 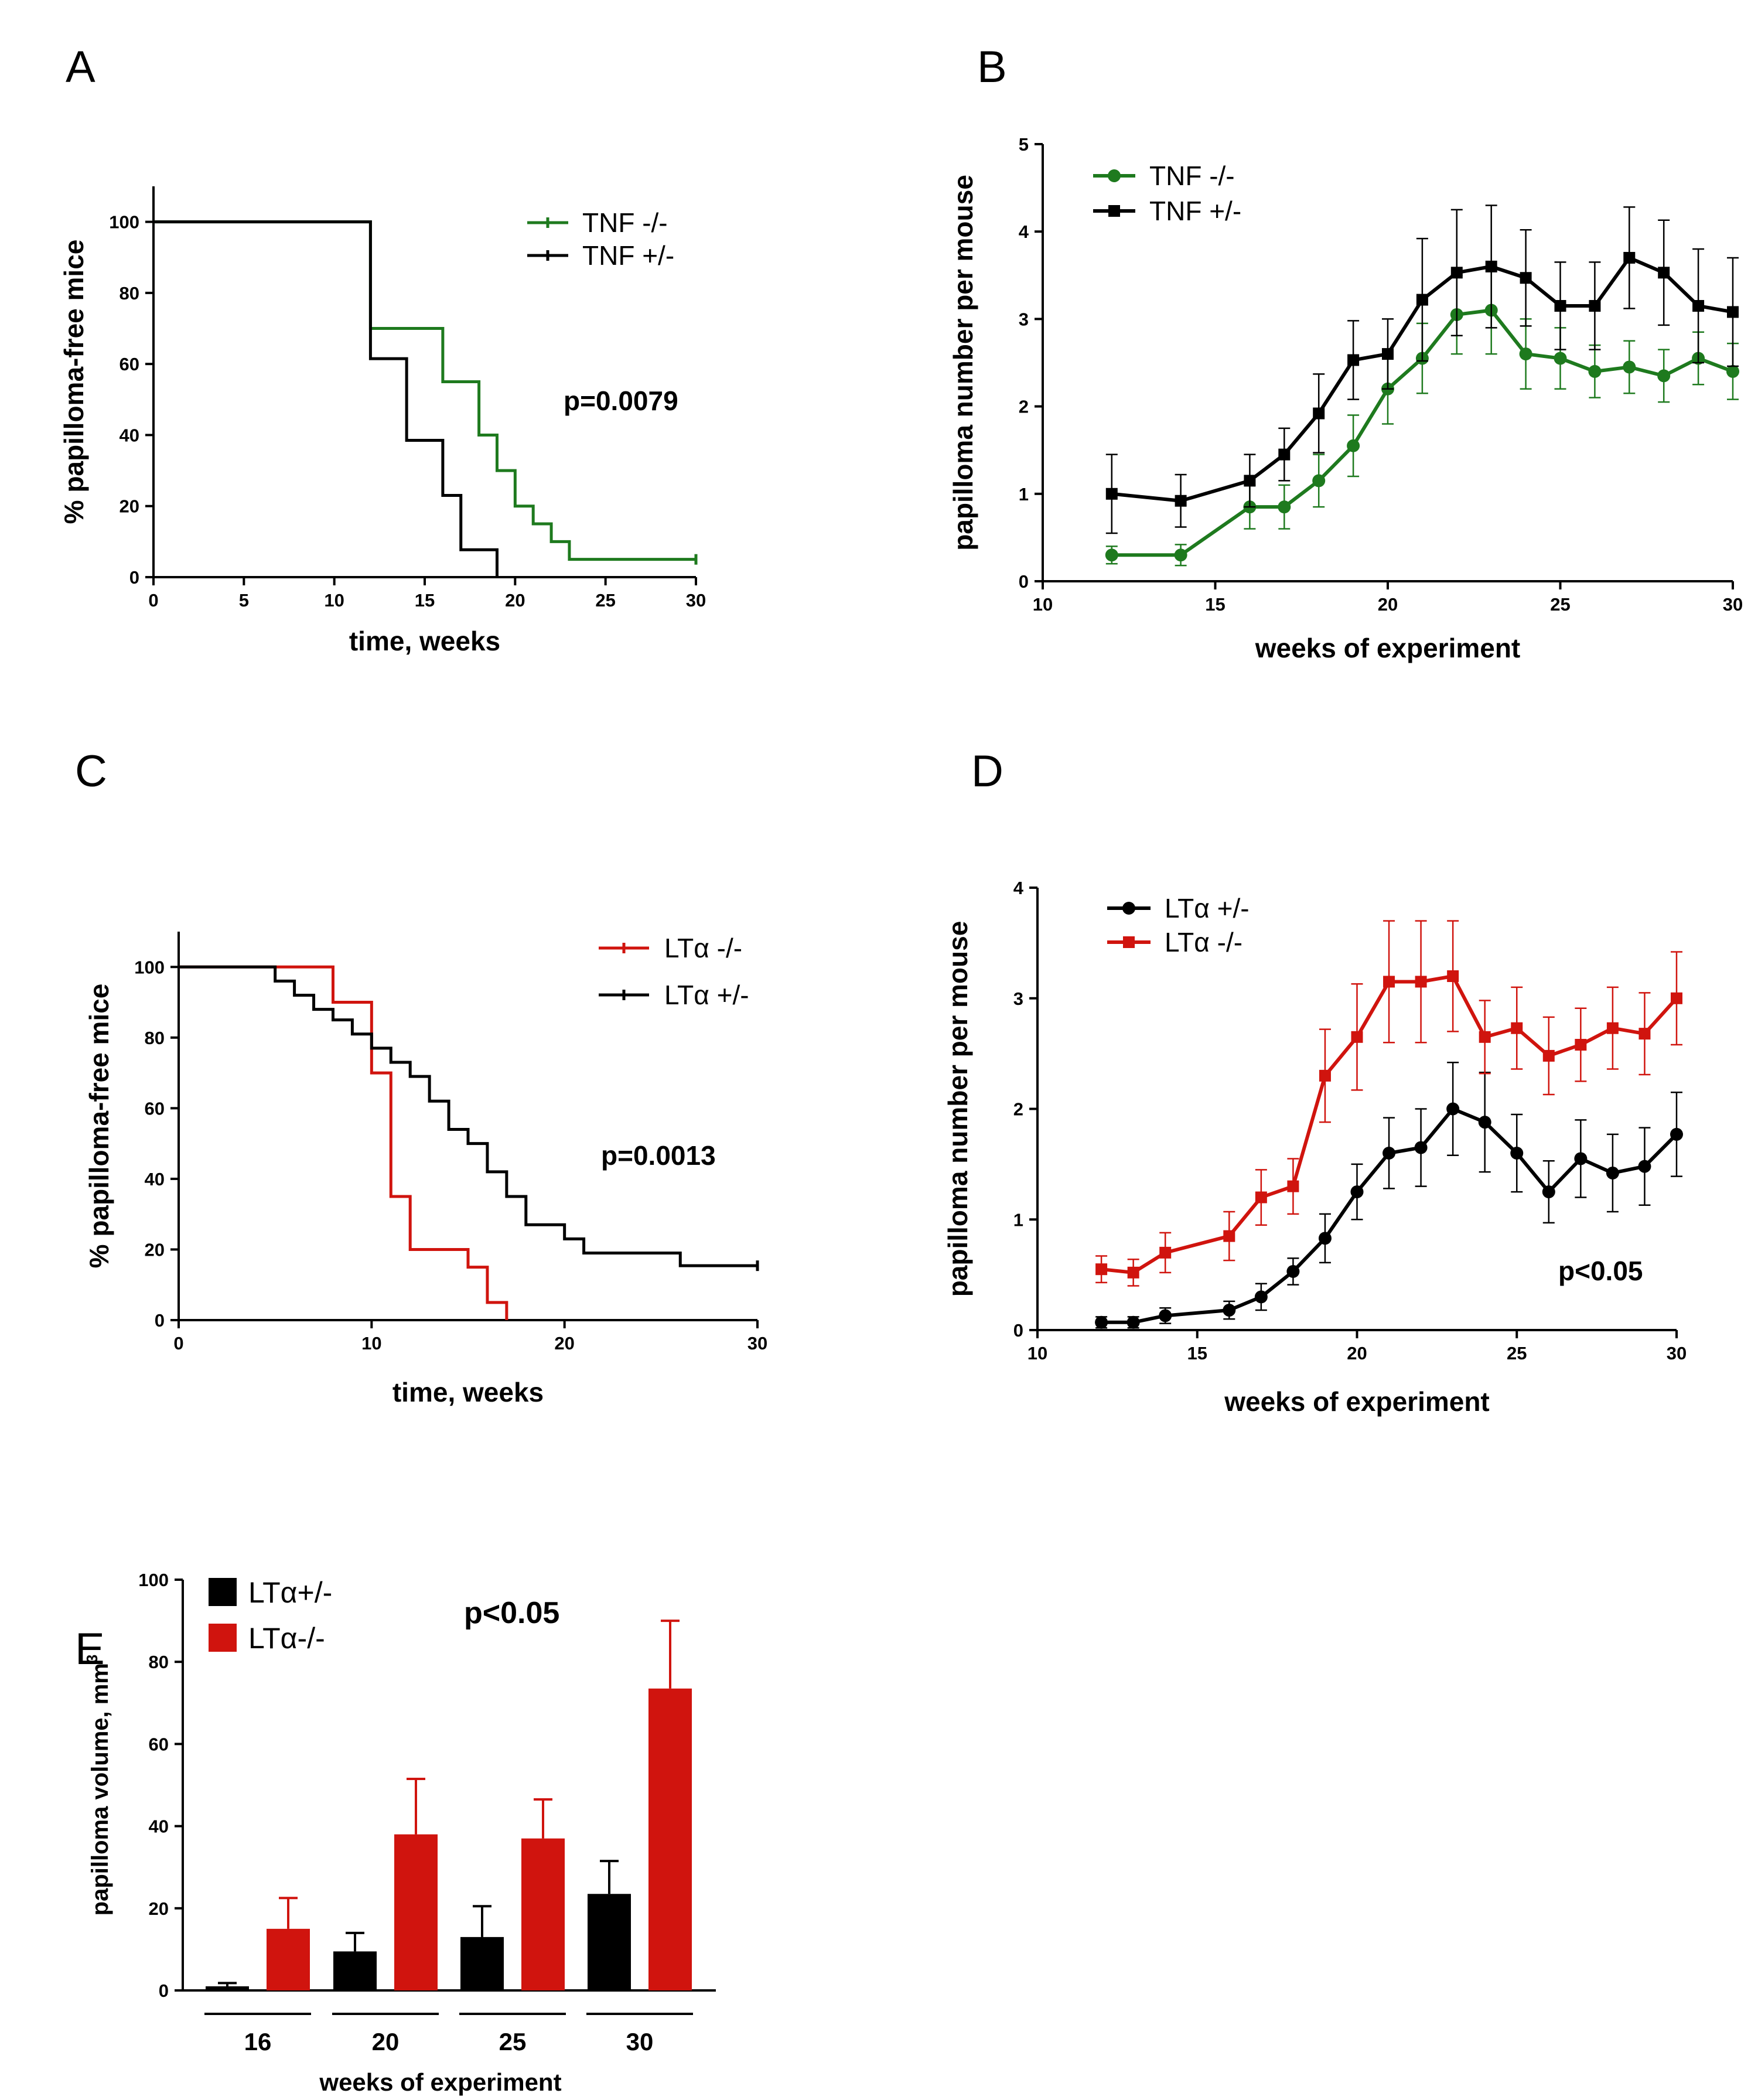 What do you see at coordinates (343, 1142) in the screenshot?
I see `panel-c-series-0-line` at bounding box center [343, 1142].